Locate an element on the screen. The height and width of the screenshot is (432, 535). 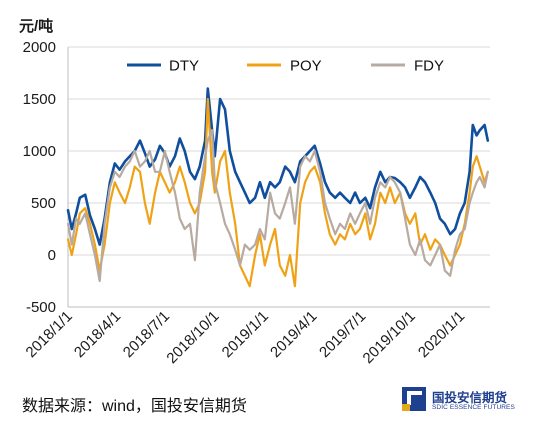
source-note: 数据来源：wind，国投安信期货 is located at coordinates (134, 406).